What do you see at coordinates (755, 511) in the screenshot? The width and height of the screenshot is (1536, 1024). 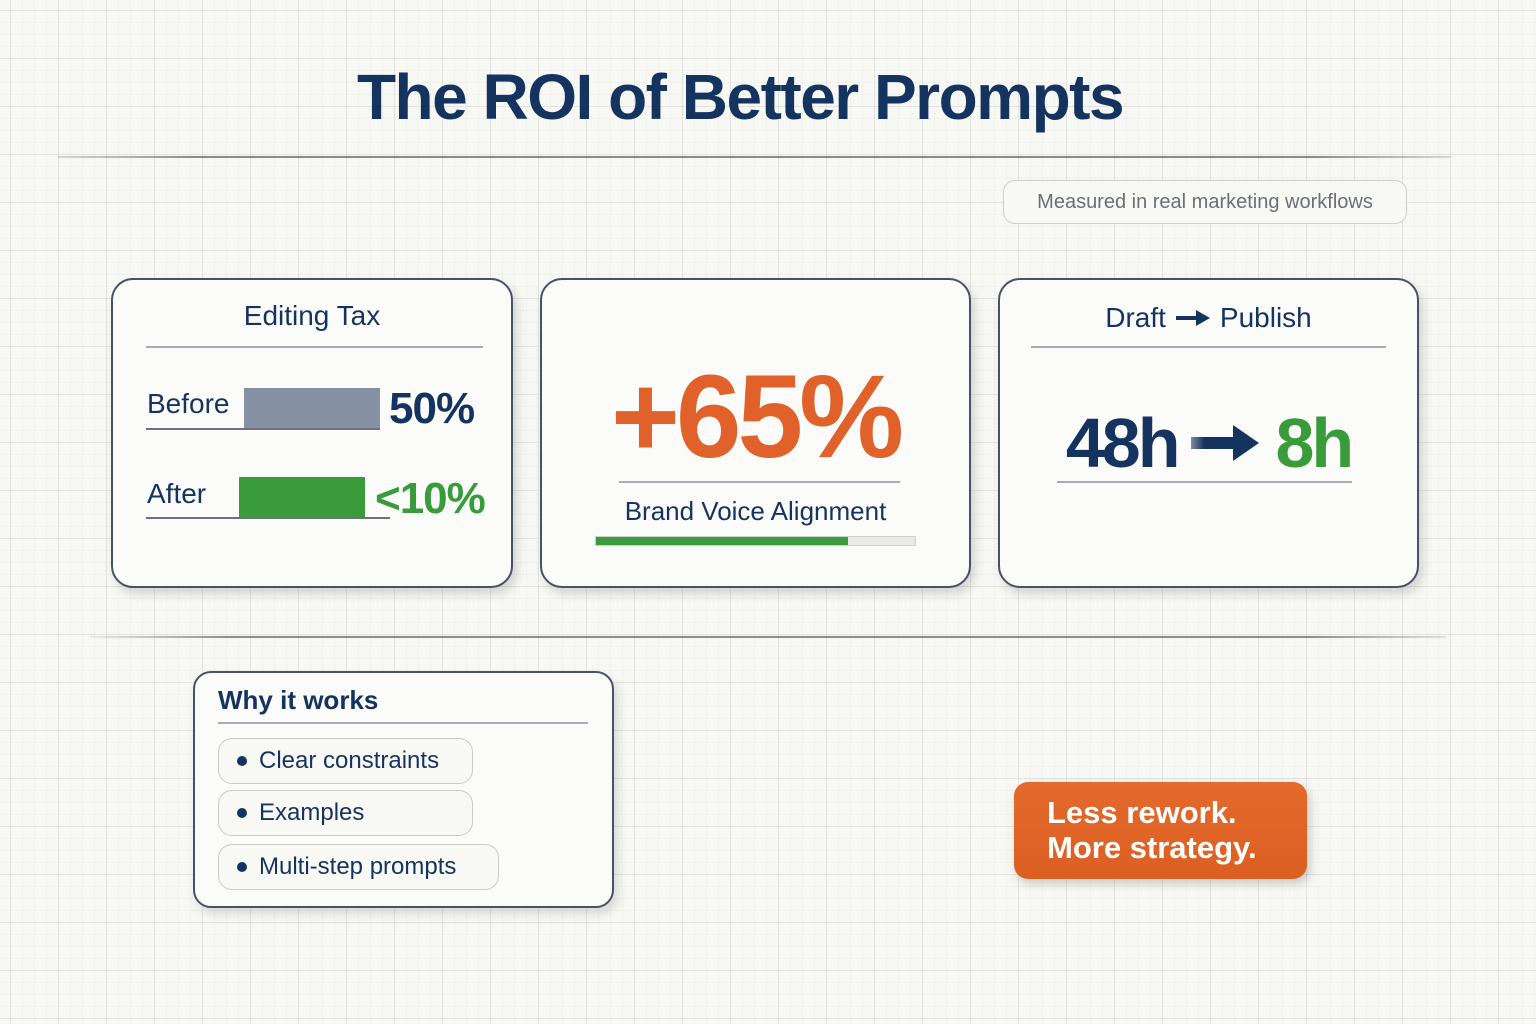 I see `brand-voice-label: Brand Voice Alignment` at bounding box center [755, 511].